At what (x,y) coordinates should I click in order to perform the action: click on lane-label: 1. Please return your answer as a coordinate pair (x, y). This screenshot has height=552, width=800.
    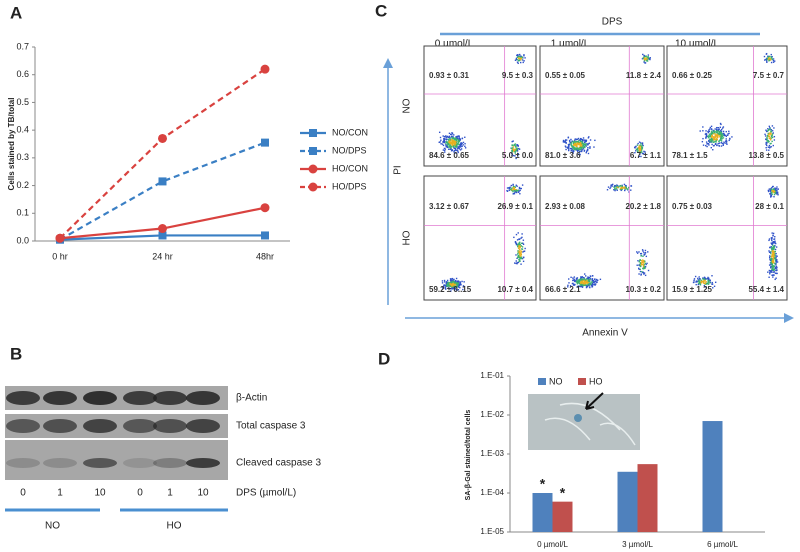
    Looking at the image, I should click on (170, 493).